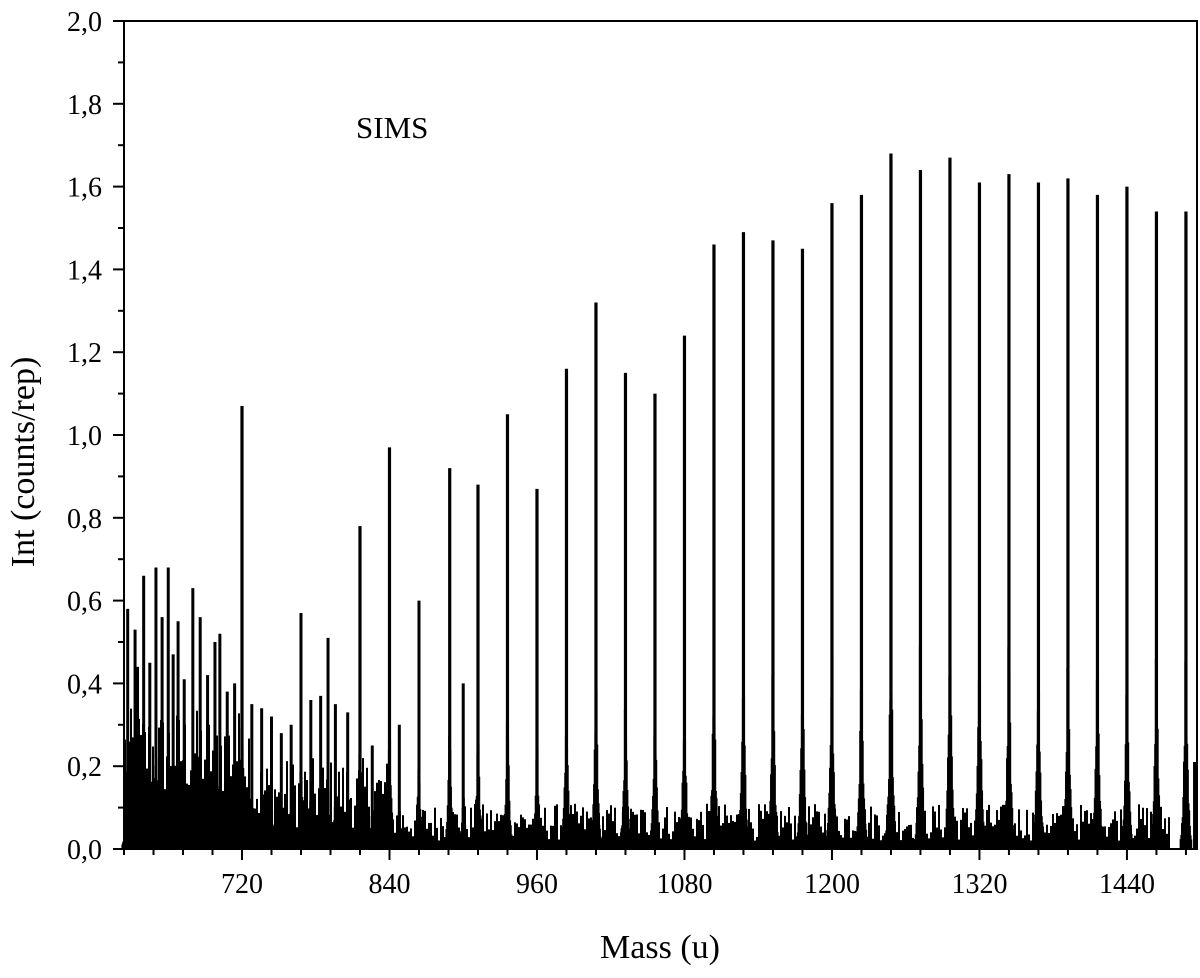 Image resolution: width=1200 pixels, height=978 pixels. I want to click on y-tick-label: 0,6, so click(84, 602).